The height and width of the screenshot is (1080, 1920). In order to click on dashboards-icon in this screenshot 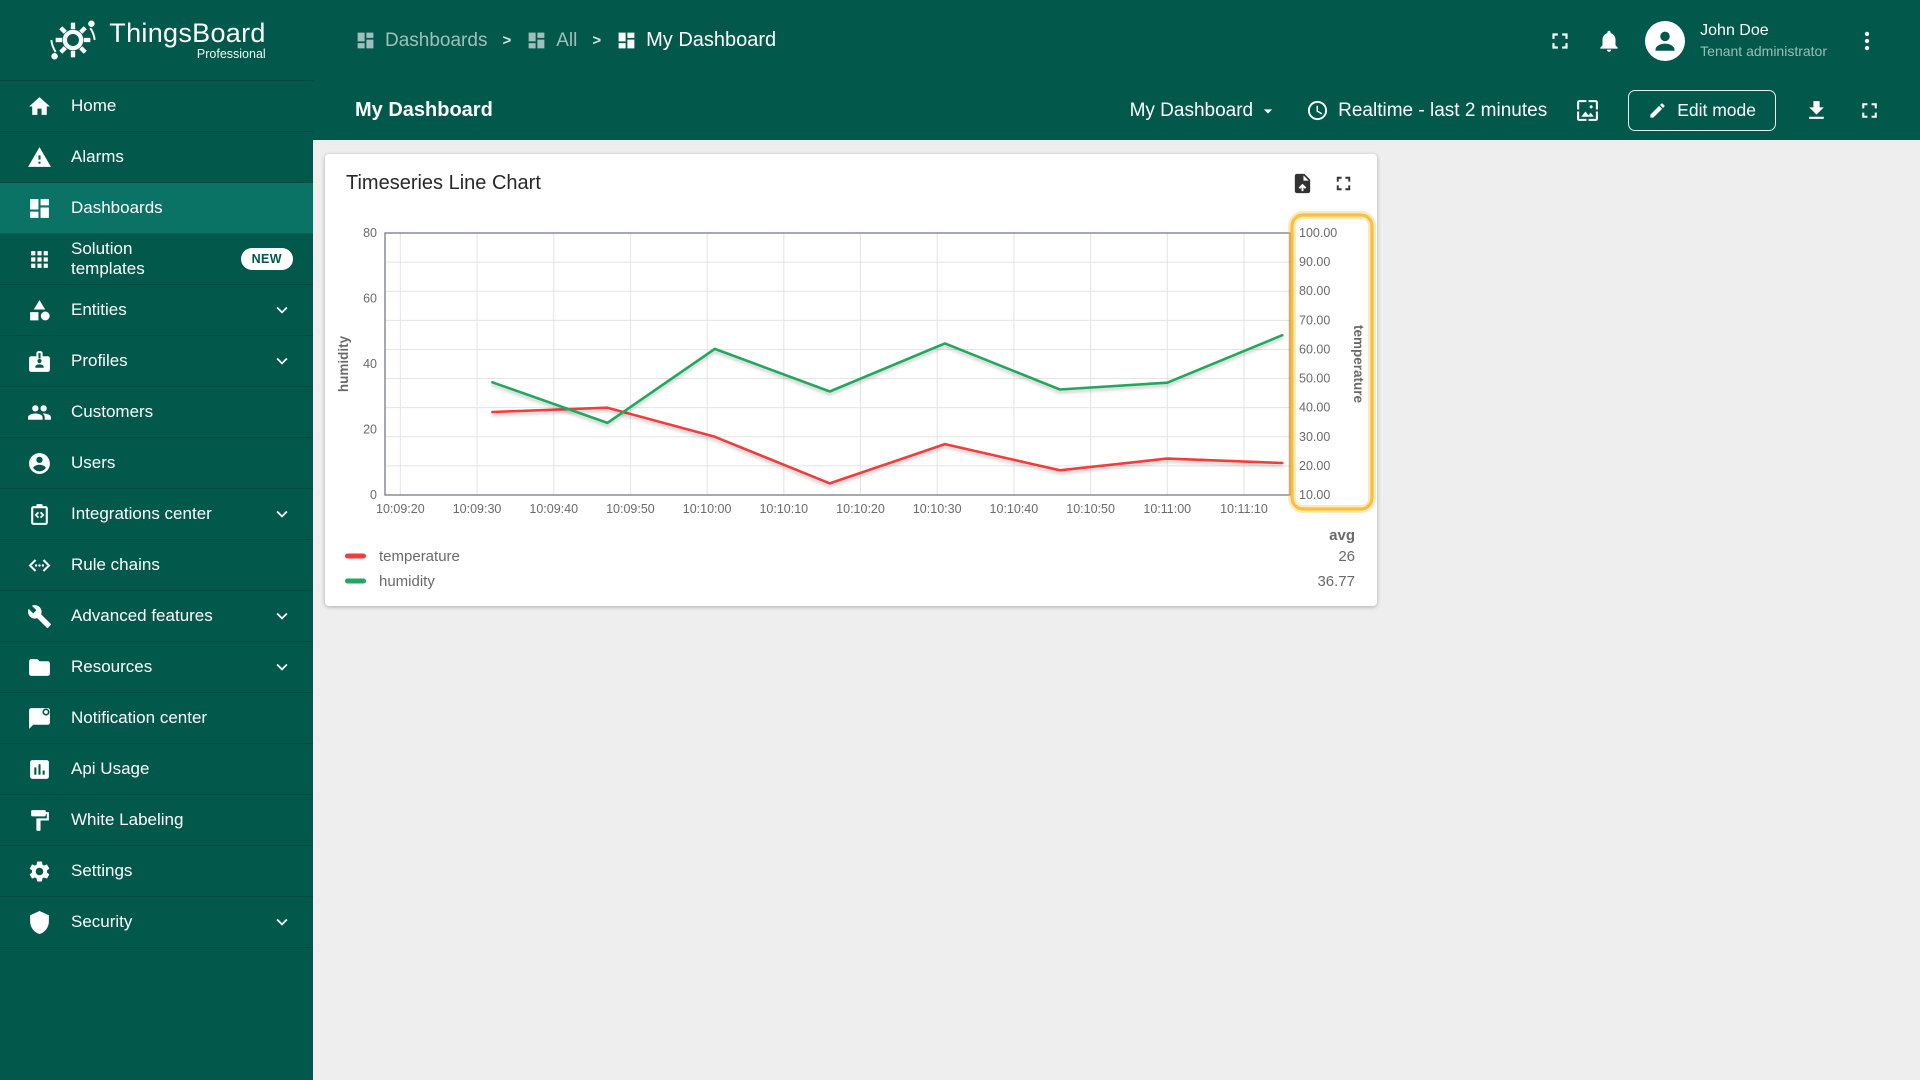, I will do `click(626, 40)`.